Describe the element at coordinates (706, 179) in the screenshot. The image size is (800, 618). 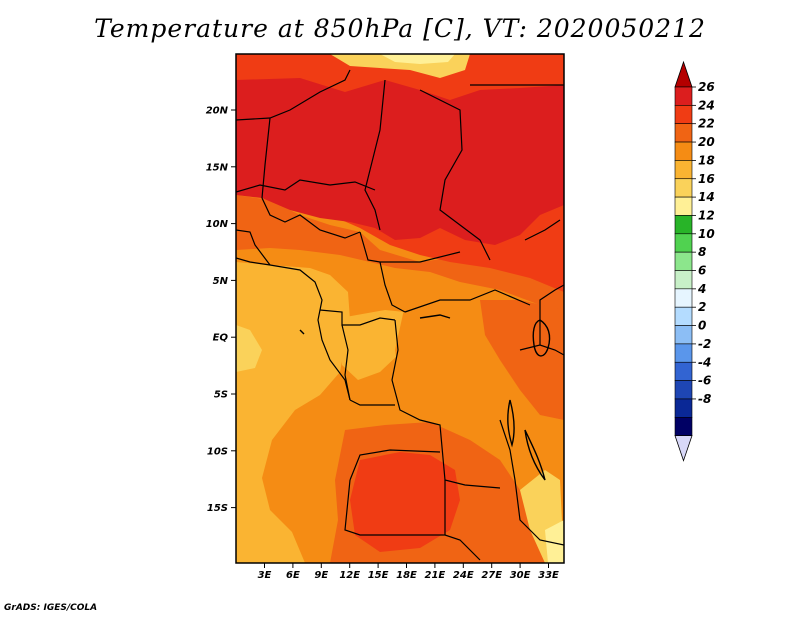
I see `colorbar-label: 16` at that location.